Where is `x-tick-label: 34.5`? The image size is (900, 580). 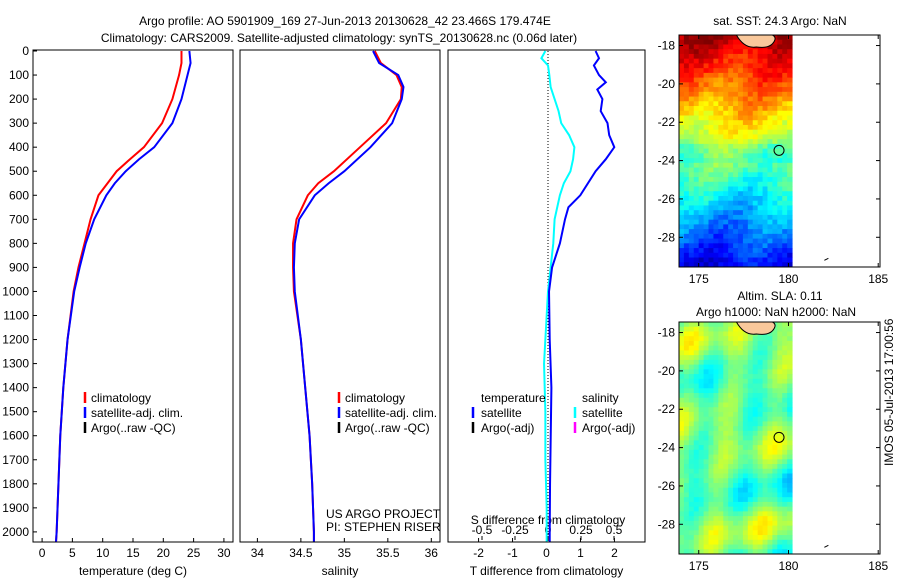
x-tick-label: 34.5 is located at coordinates (301, 553).